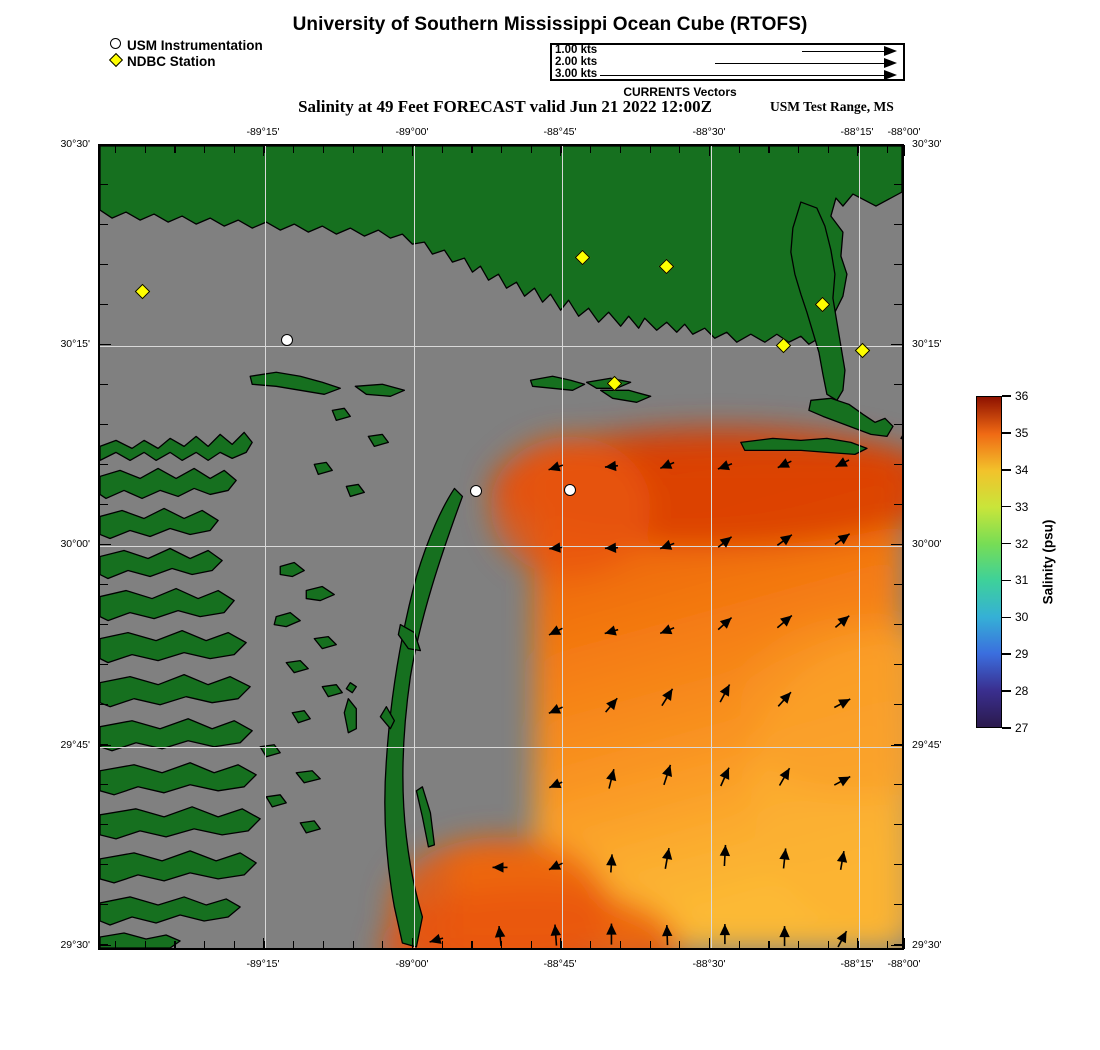 Image resolution: width=1100 pixels, height=1050 pixels. I want to click on axis-label-lat-right: 30°30', so click(927, 144).